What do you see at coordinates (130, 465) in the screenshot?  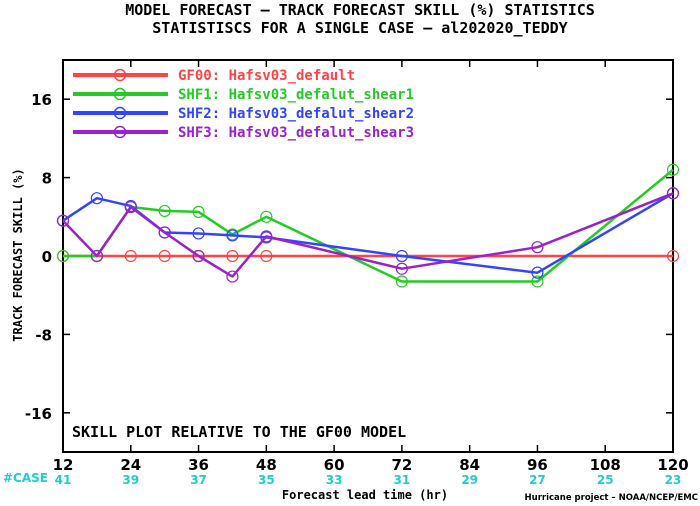 I see `x-tick-label: 24` at bounding box center [130, 465].